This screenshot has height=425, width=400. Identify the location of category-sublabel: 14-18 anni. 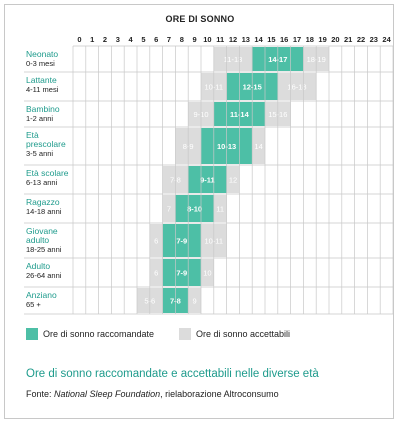
(44, 211).